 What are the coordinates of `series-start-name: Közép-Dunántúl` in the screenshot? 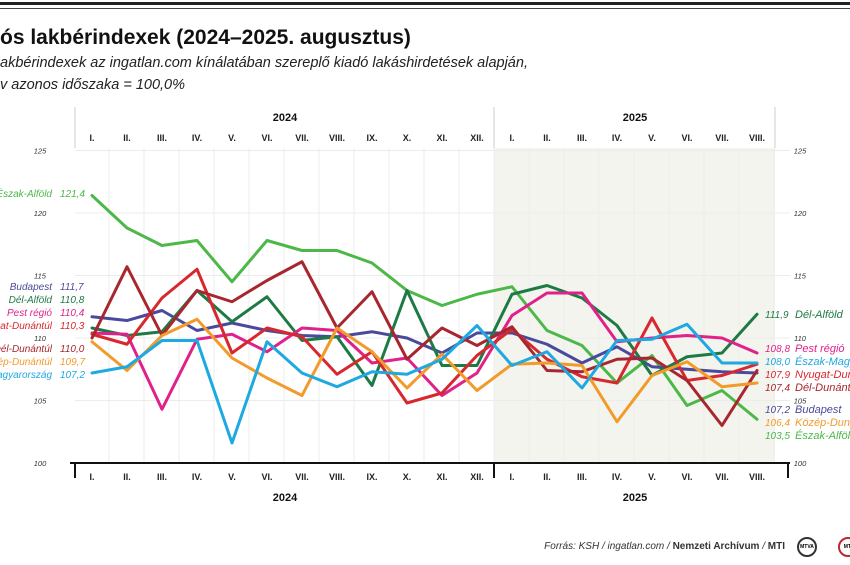 It's located at (26, 362).